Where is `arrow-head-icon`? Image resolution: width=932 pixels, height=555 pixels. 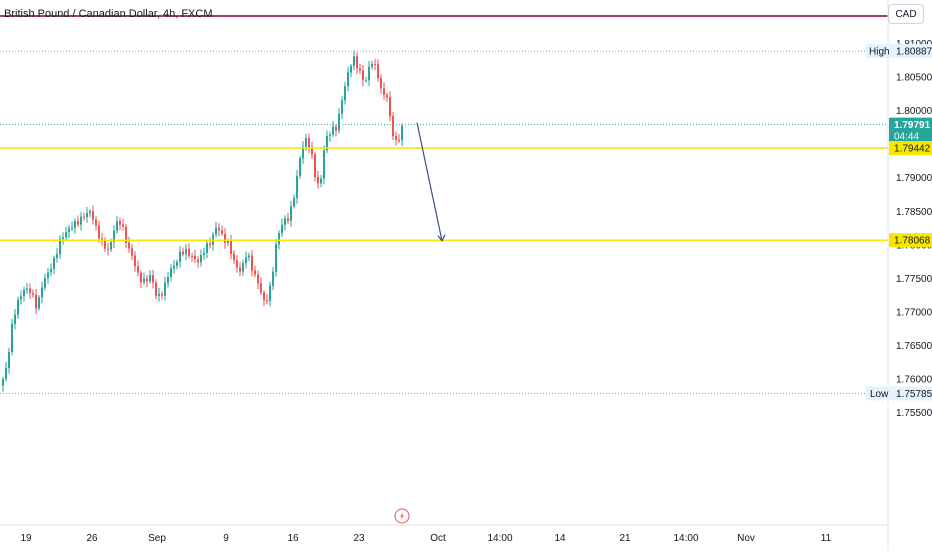 arrow-head-icon is located at coordinates (441, 238).